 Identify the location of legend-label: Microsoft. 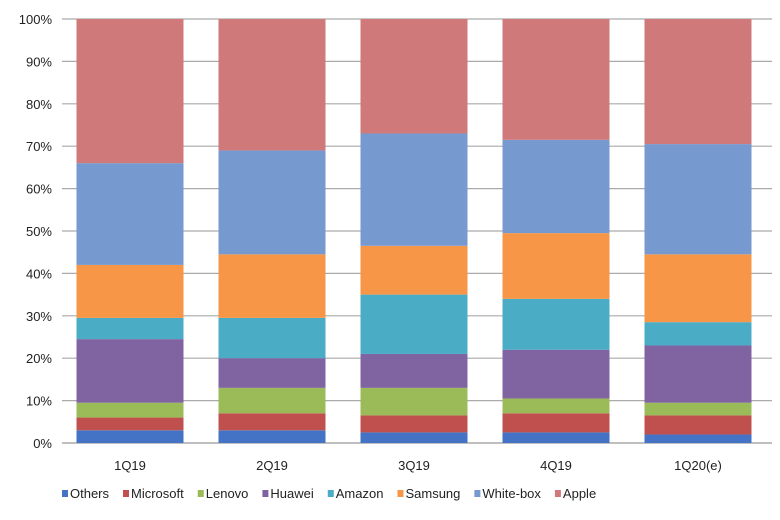
(157, 493).